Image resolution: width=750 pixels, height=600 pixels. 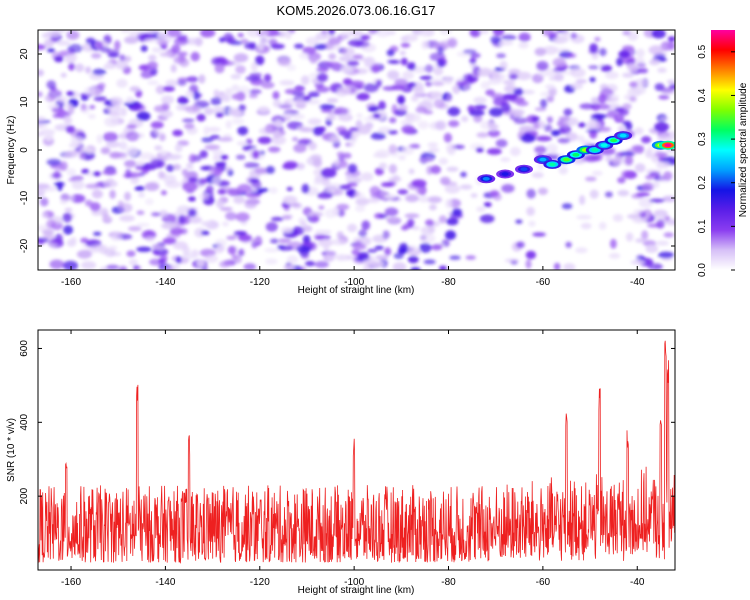 What do you see at coordinates (165, 282) in the screenshot?
I see `x-tick-label: -140` at bounding box center [165, 282].